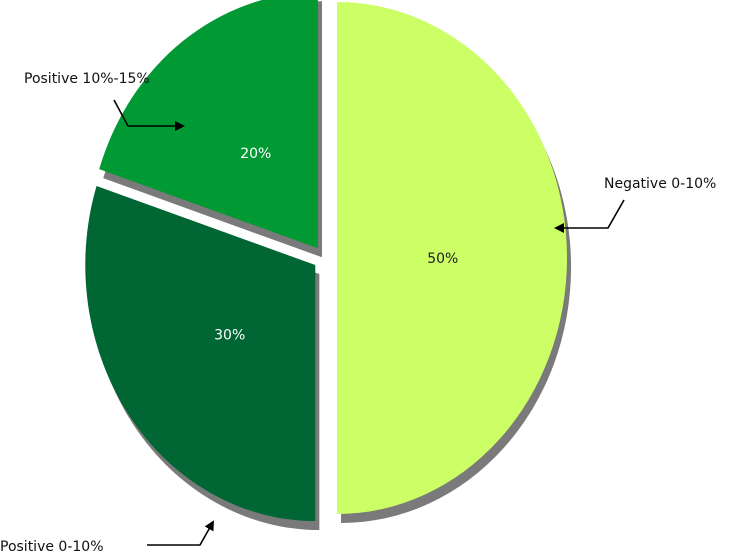  Describe the element at coordinates (442, 259) in the screenshot. I see `slice-value-label-negative-0-10: 50%` at that location.